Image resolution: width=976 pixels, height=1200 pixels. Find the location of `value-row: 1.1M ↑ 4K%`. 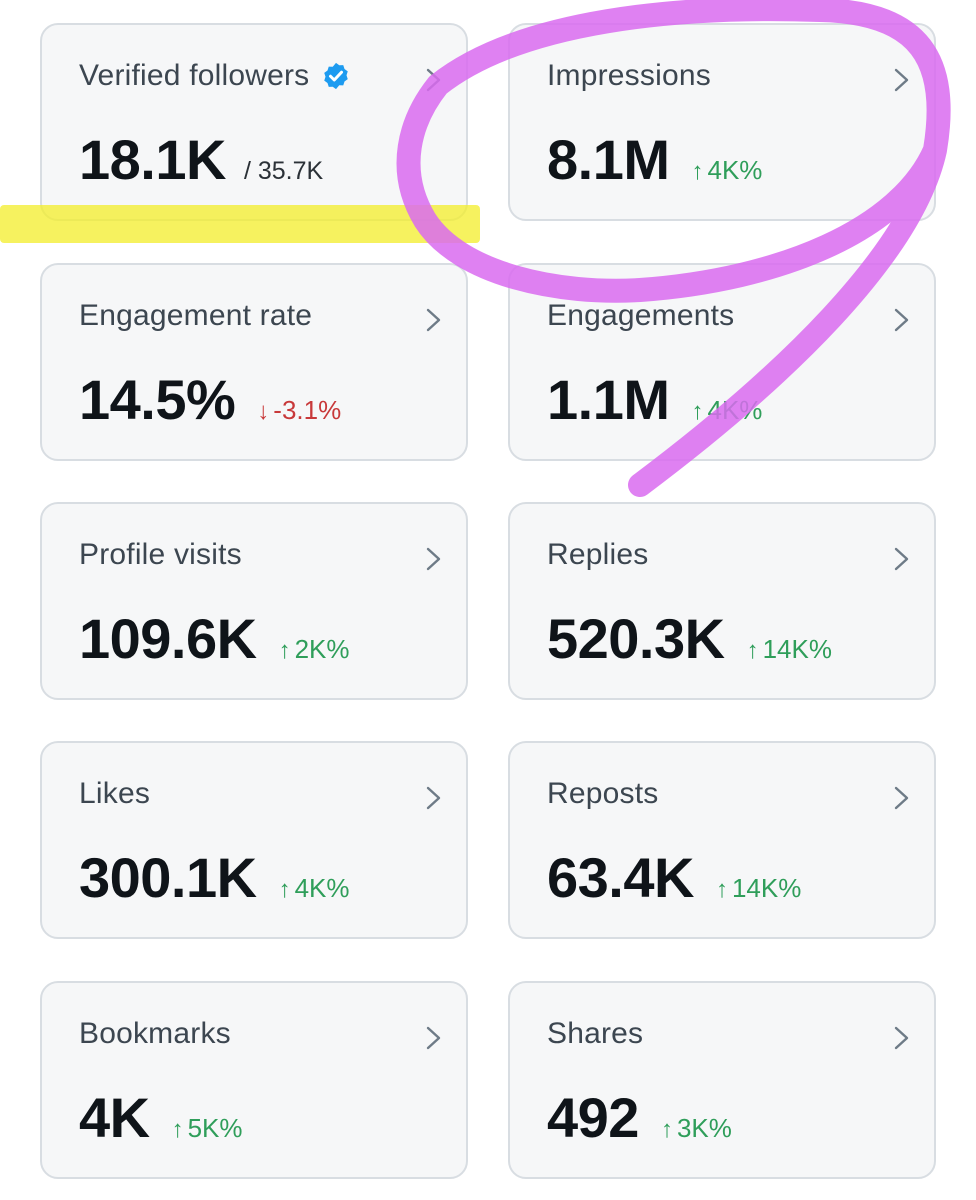

value-row: 1.1M ↑ 4K% is located at coordinates (654, 399).